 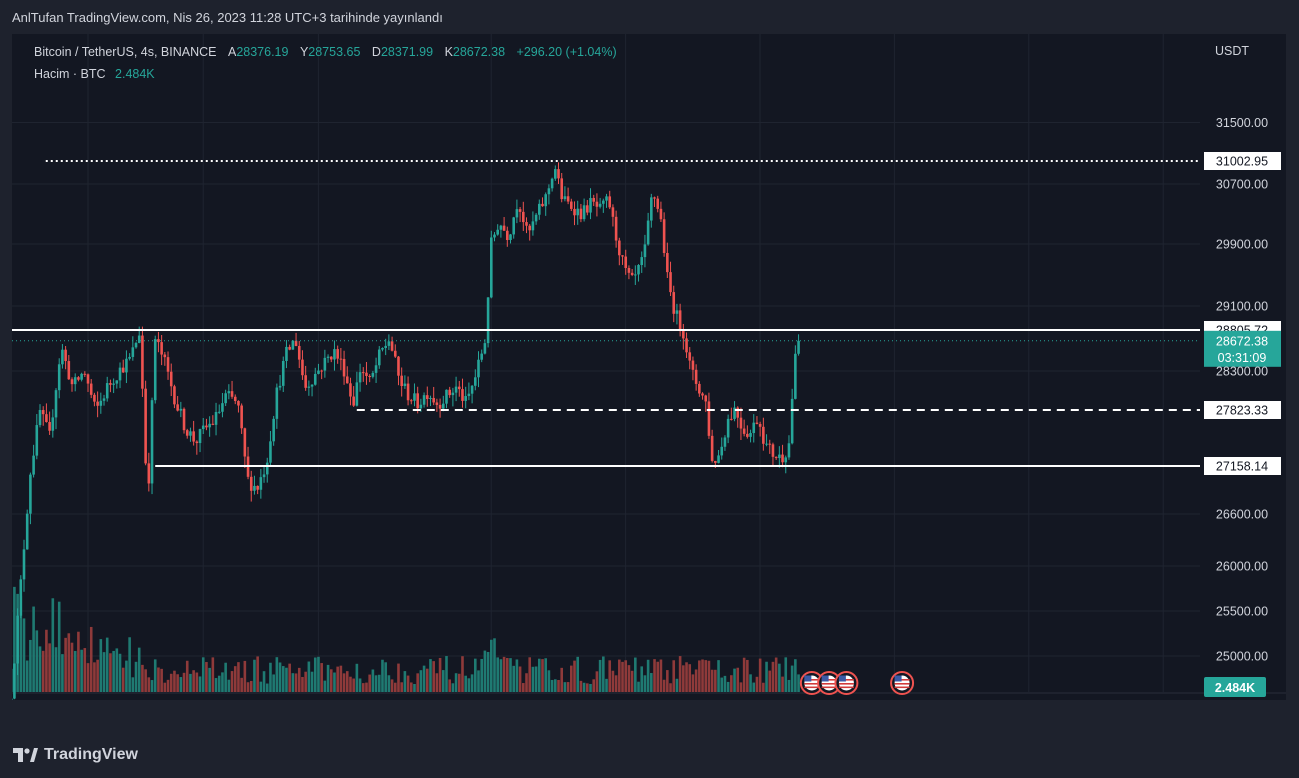 What do you see at coordinates (75, 755) in the screenshot?
I see `tradingview-logo: TradingView` at bounding box center [75, 755].